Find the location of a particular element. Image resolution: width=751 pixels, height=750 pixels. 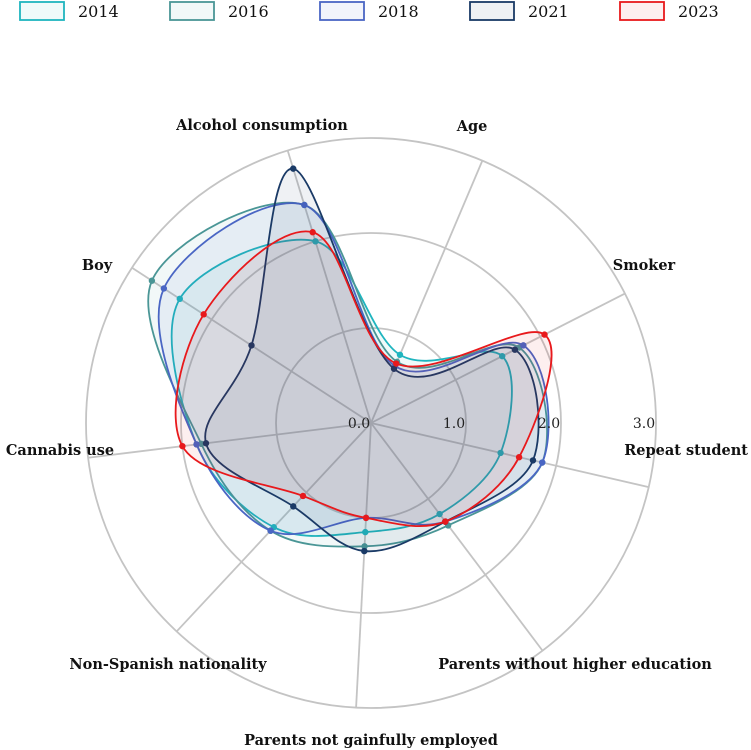

legend-item-2018: 2018 is located at coordinates (369, 11).